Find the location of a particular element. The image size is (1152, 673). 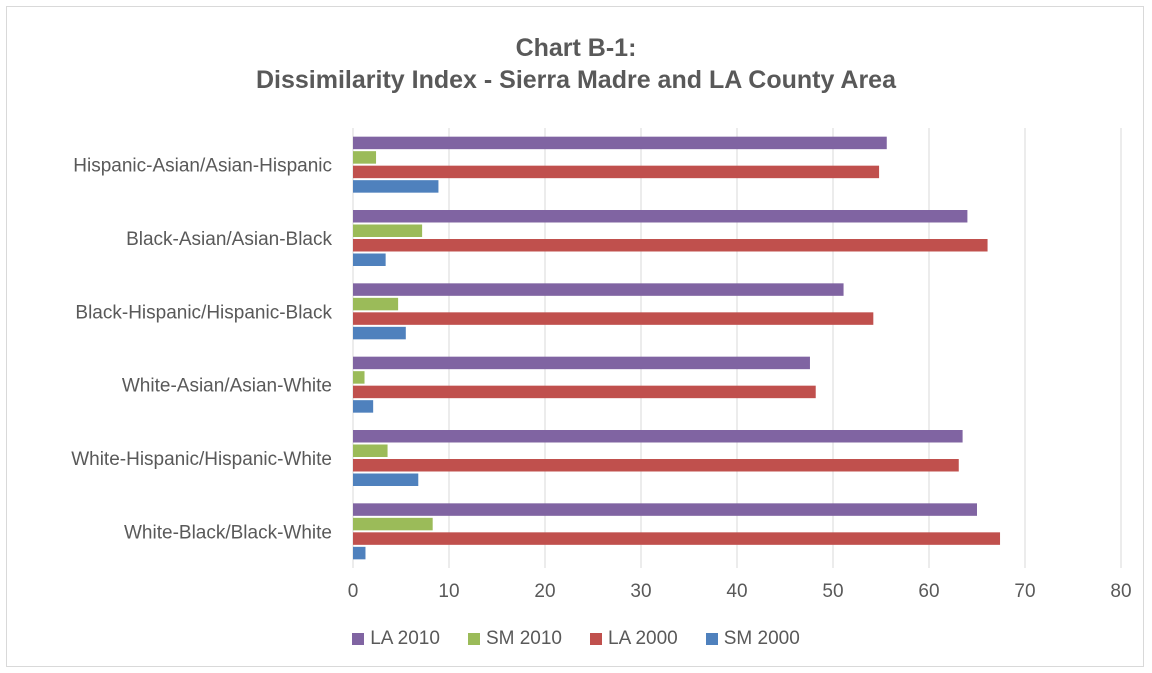

x-tick-label: 30 is located at coordinates (640, 591).